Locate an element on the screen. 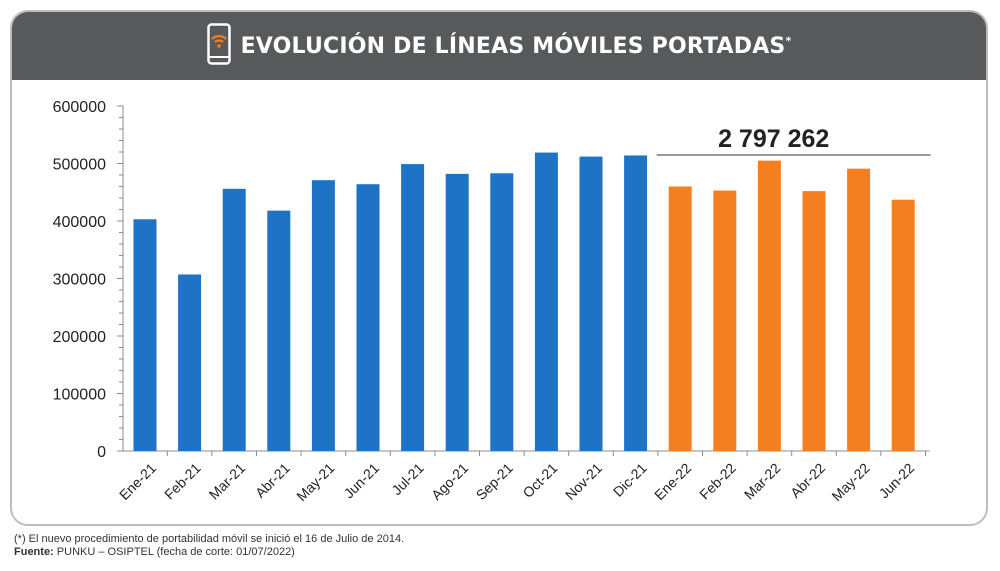 The height and width of the screenshot is (571, 1000). x-tick-label: Nov-21 is located at coordinates (583, 481).